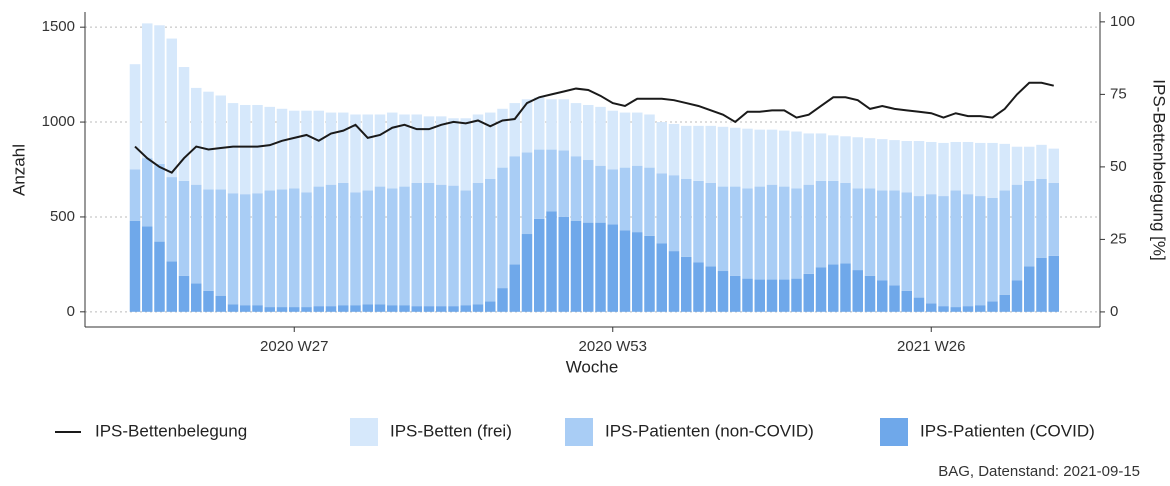  I want to click on y2-tick-label: 25, so click(1118, 238).